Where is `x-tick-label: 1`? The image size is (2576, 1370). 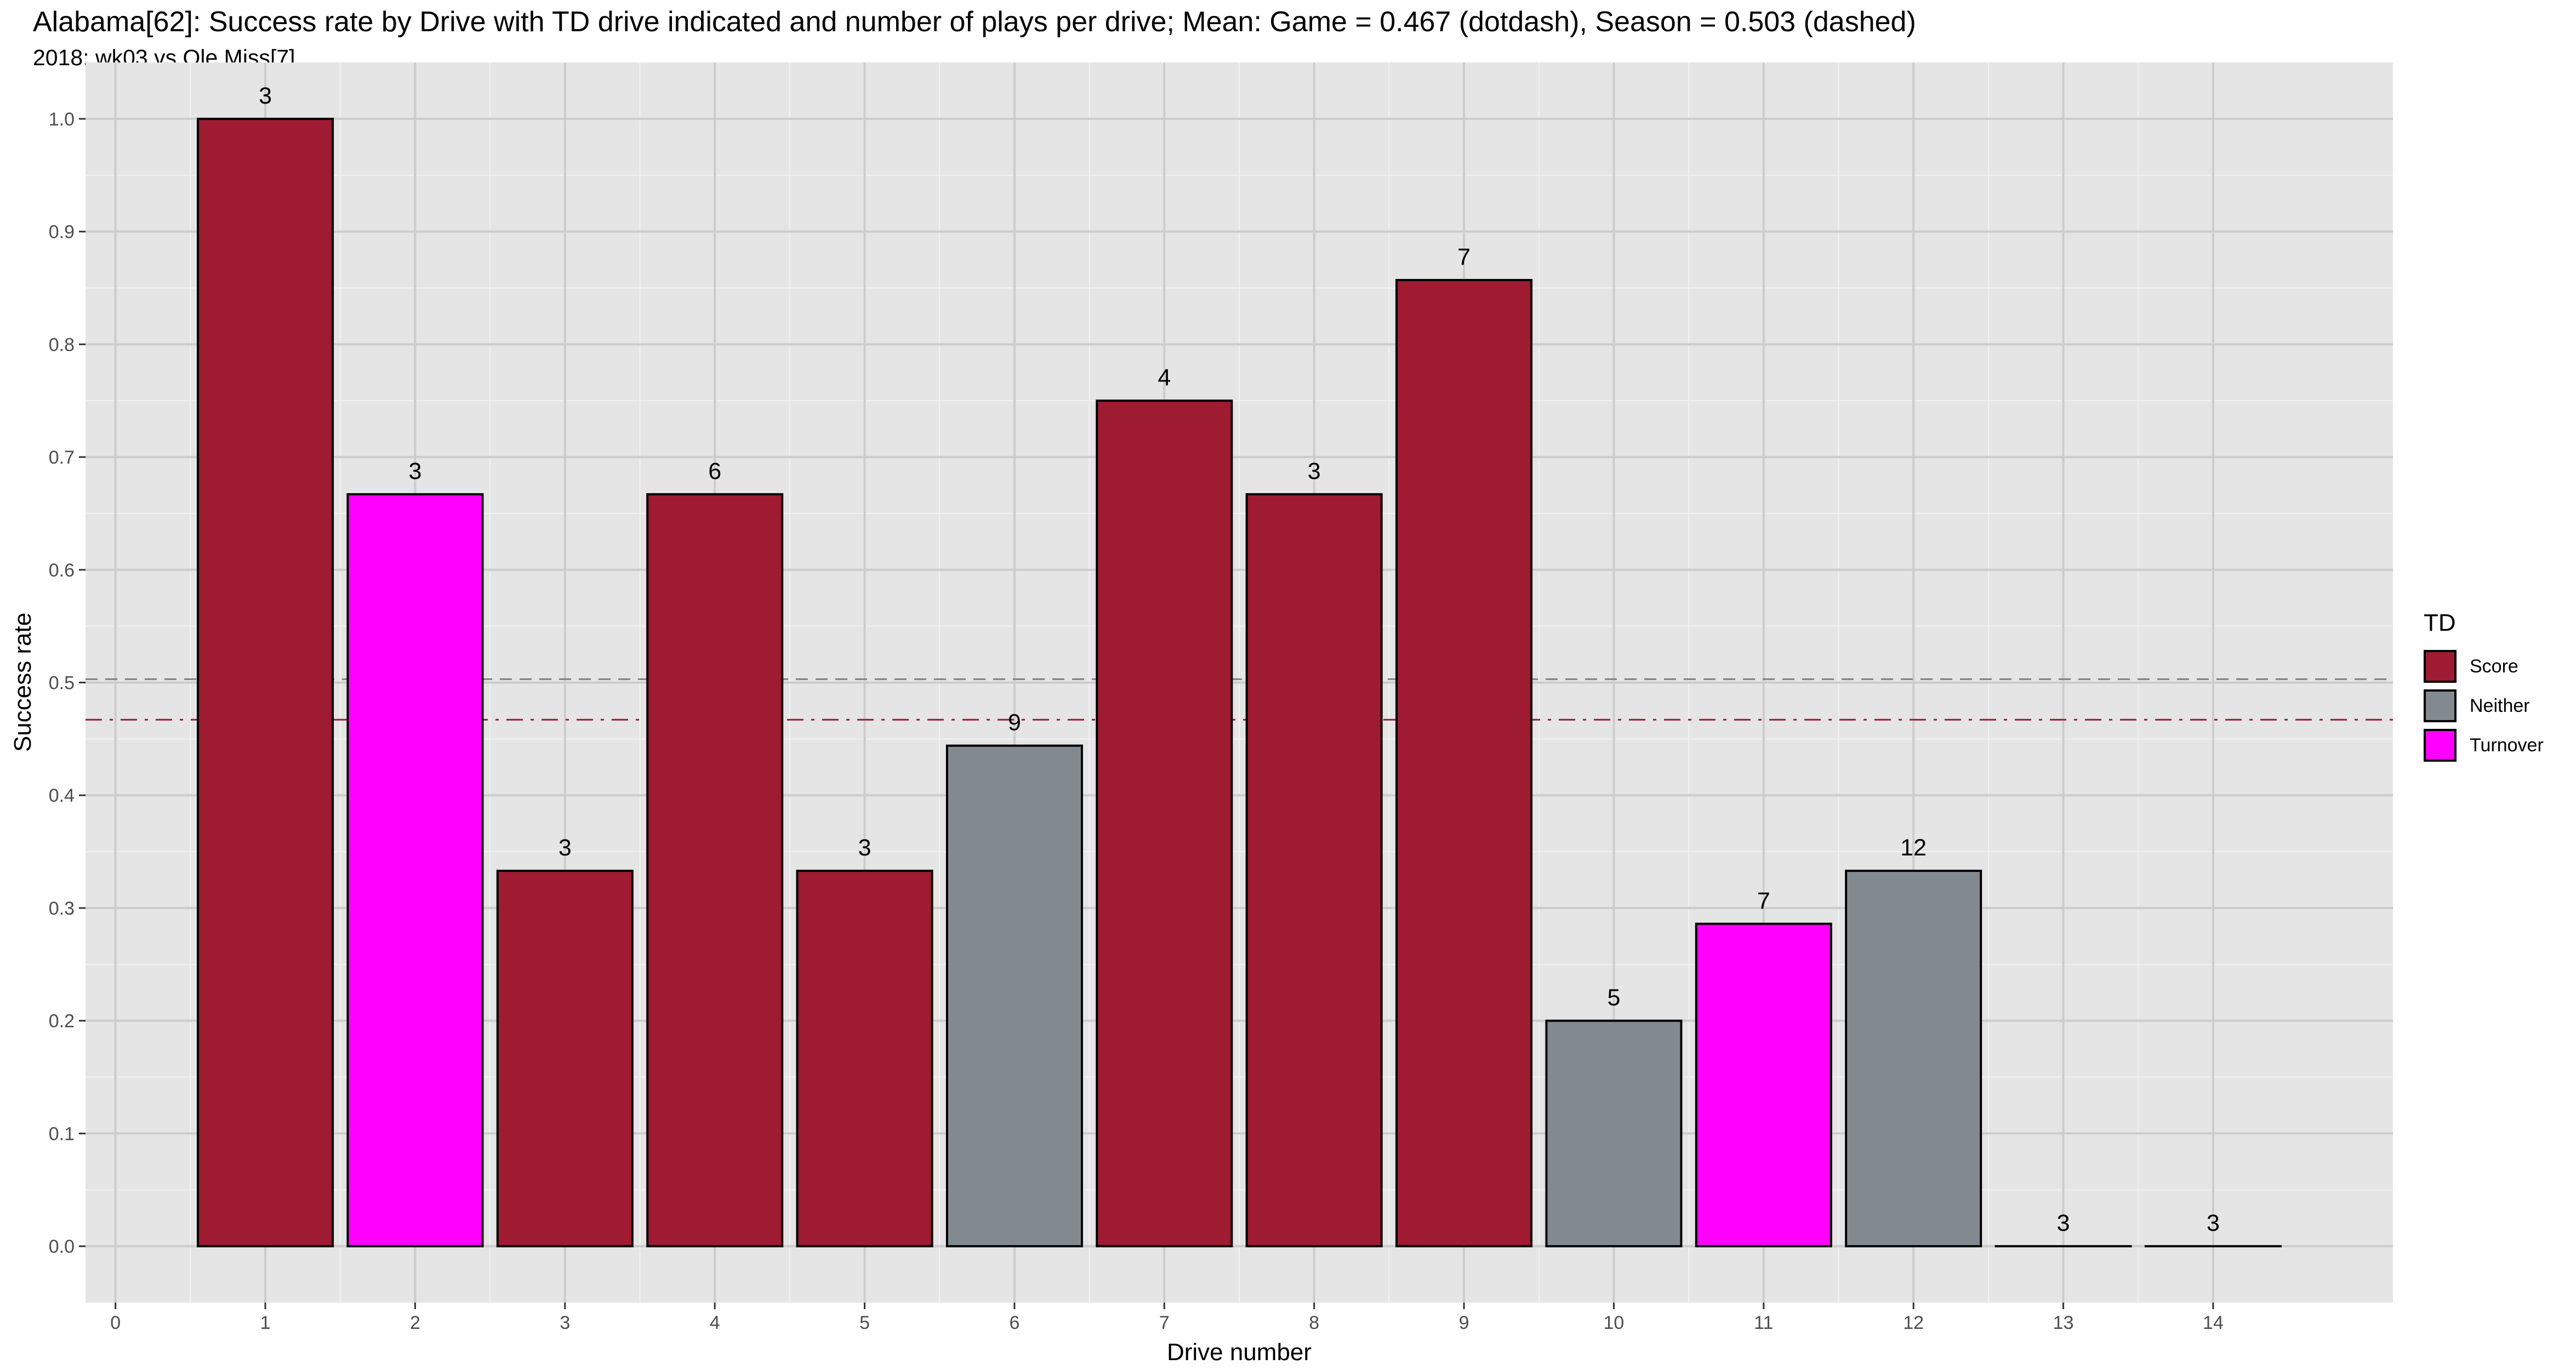 x-tick-label: 1 is located at coordinates (265, 1323).